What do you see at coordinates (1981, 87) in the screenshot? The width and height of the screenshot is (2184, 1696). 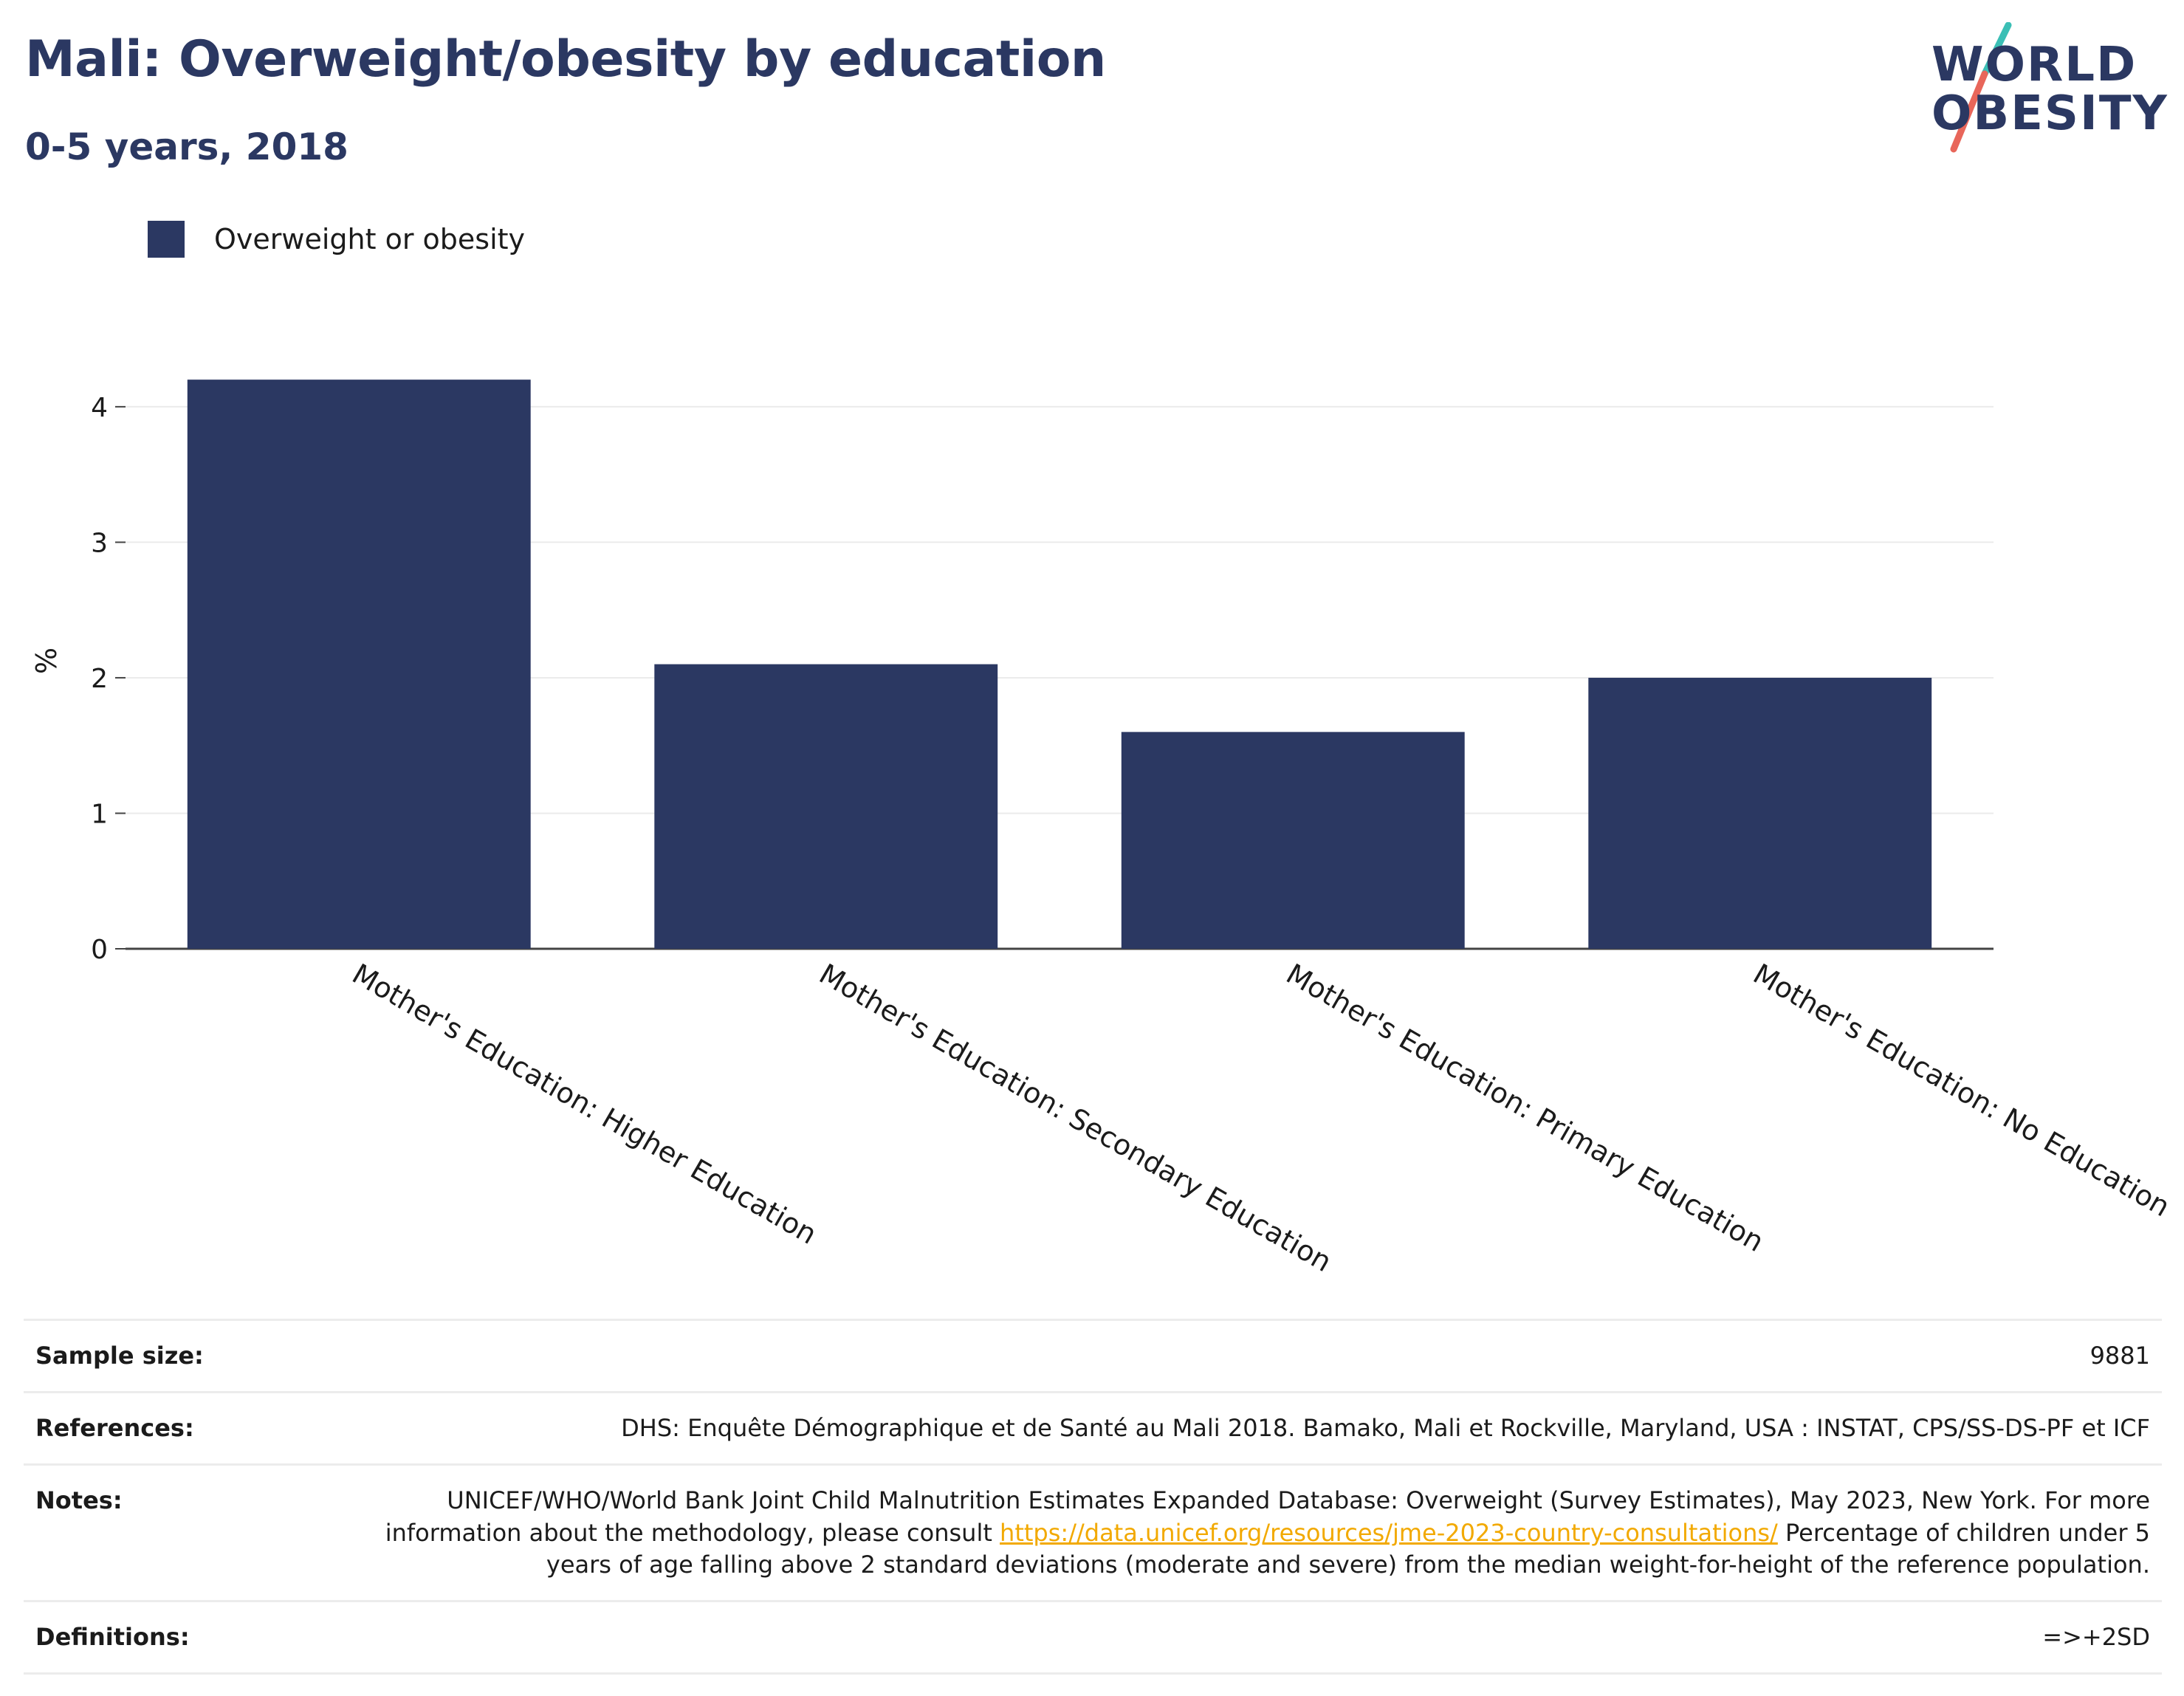 I see `logo-slash-icon` at bounding box center [1981, 87].